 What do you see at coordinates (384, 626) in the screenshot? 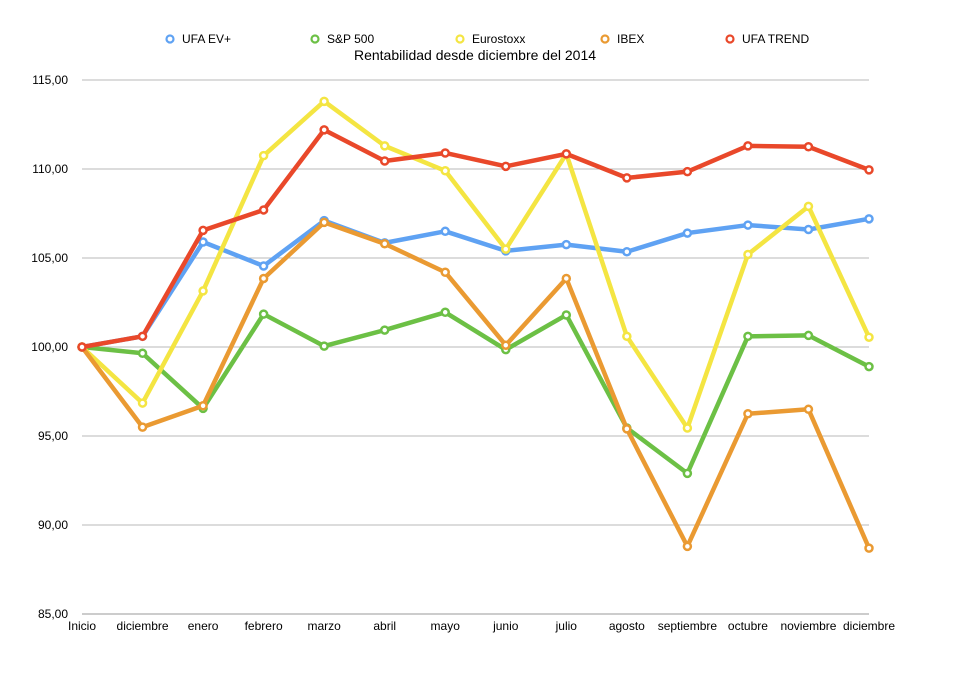
I see `x-tick-label: abril` at bounding box center [384, 626].